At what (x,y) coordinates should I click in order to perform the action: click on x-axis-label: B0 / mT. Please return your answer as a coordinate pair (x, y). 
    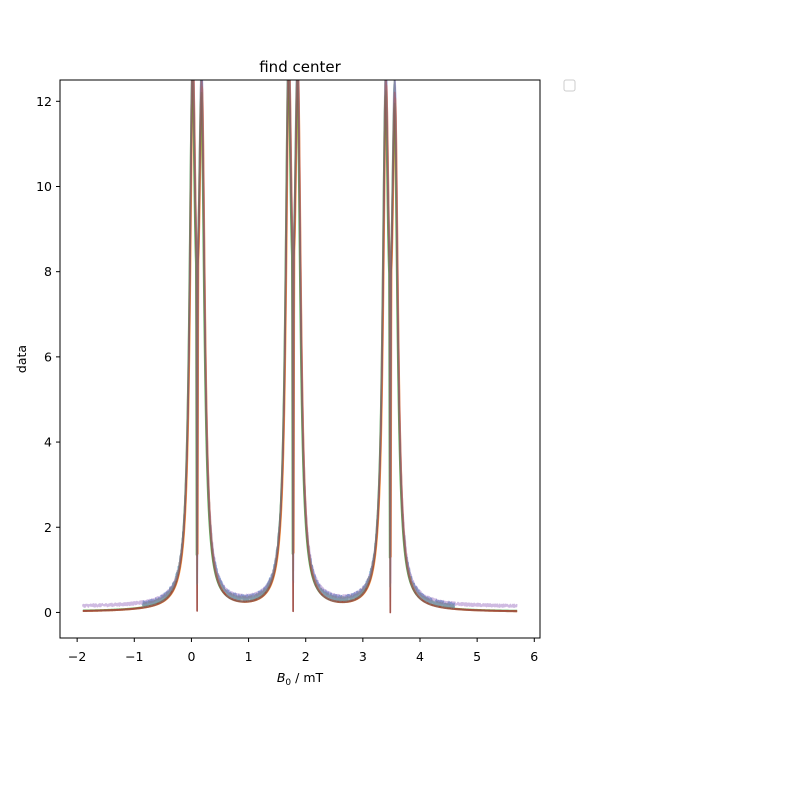
    Looking at the image, I should click on (300, 679).